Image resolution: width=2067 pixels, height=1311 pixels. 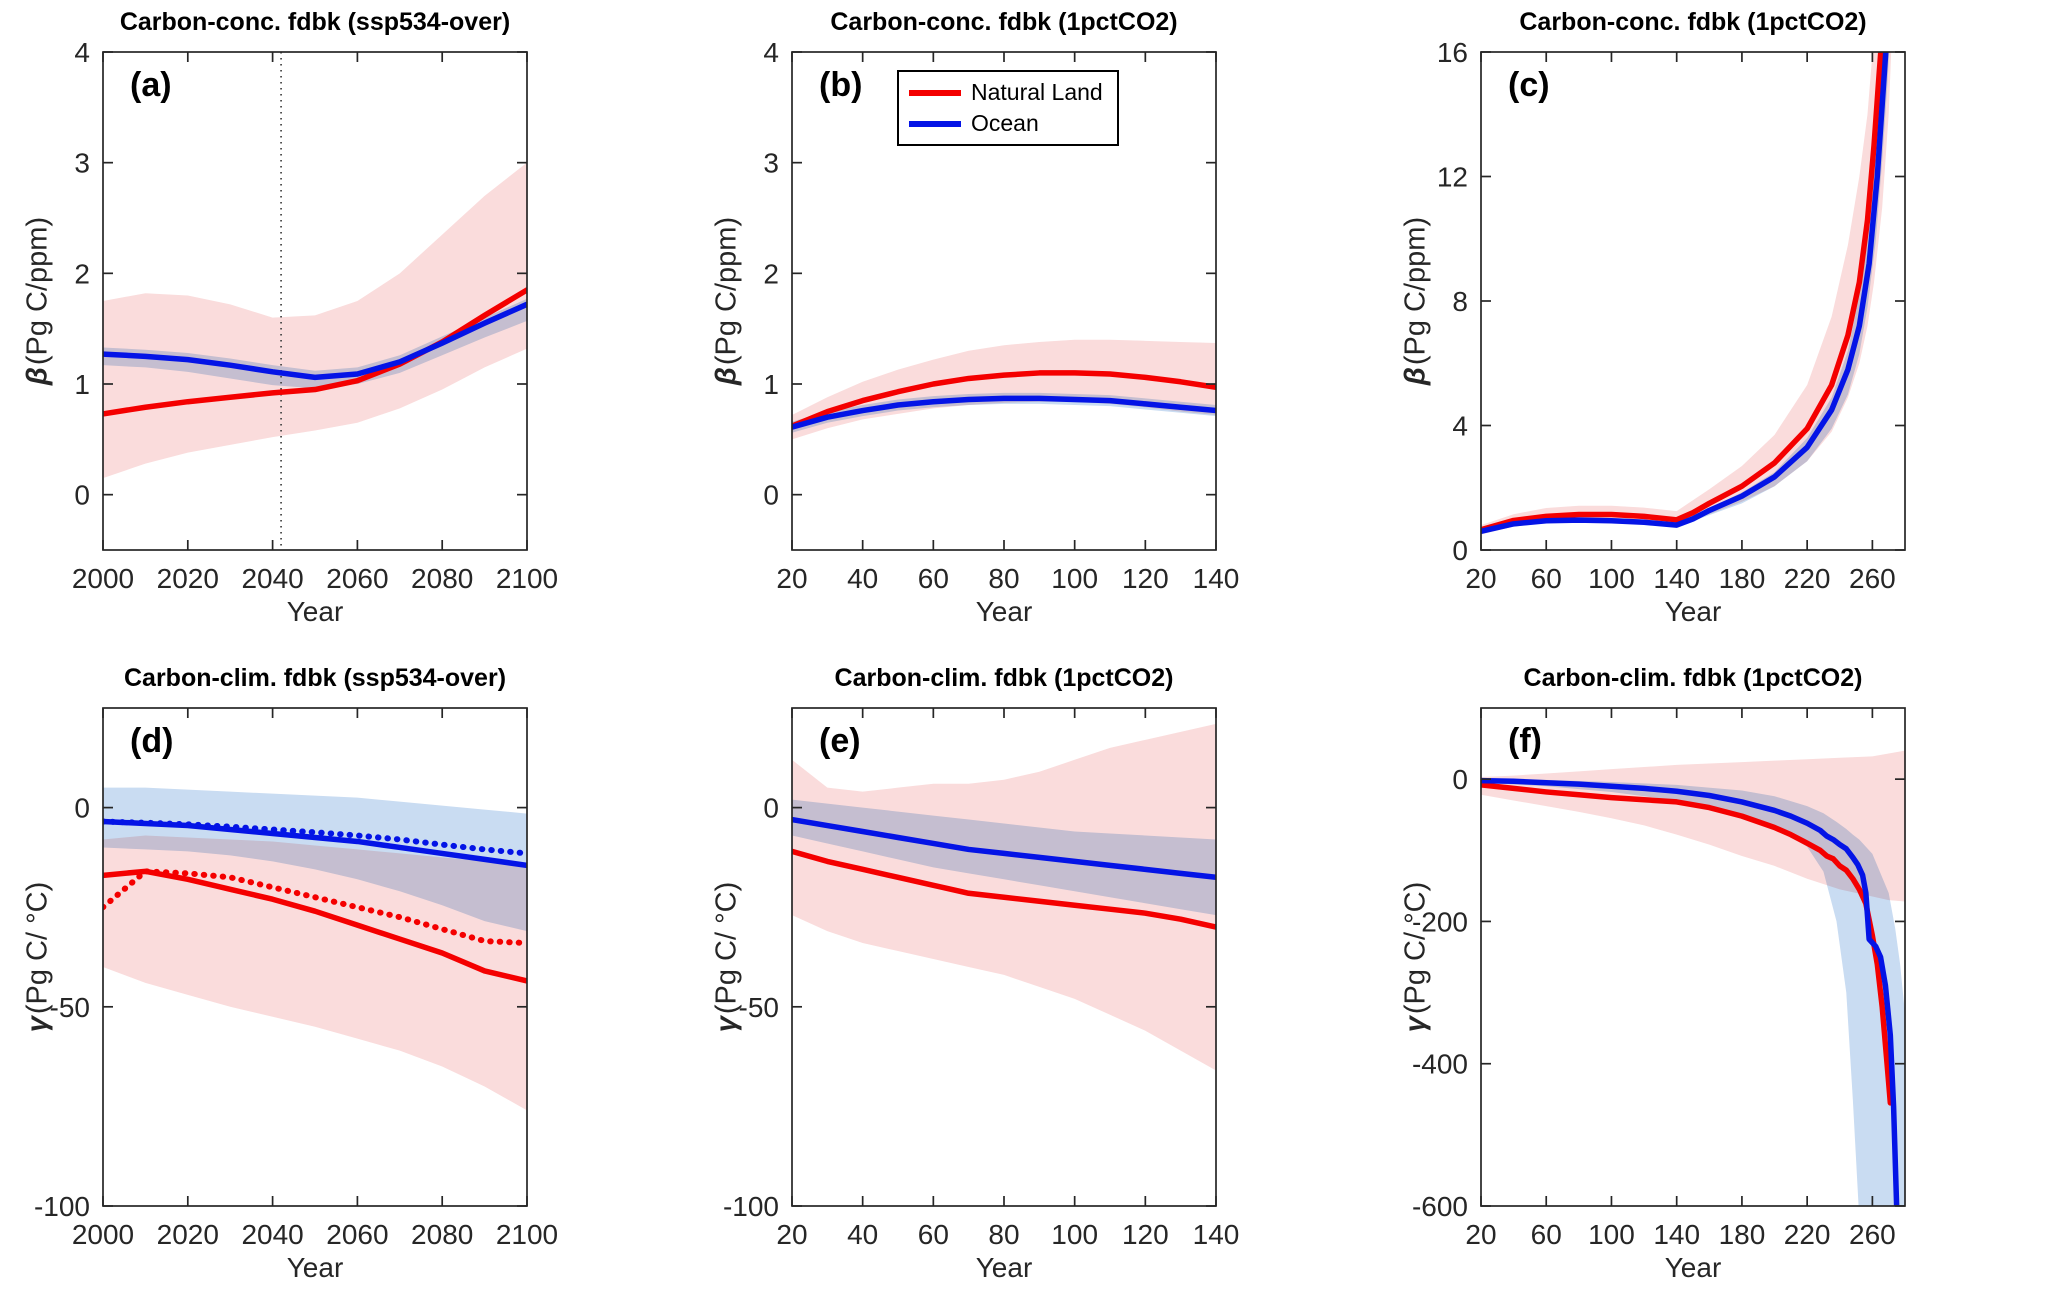 What do you see at coordinates (37, 957) in the screenshot?
I see `panel-d-y-axis-label: γ(Pg C/ °C)` at bounding box center [37, 957].